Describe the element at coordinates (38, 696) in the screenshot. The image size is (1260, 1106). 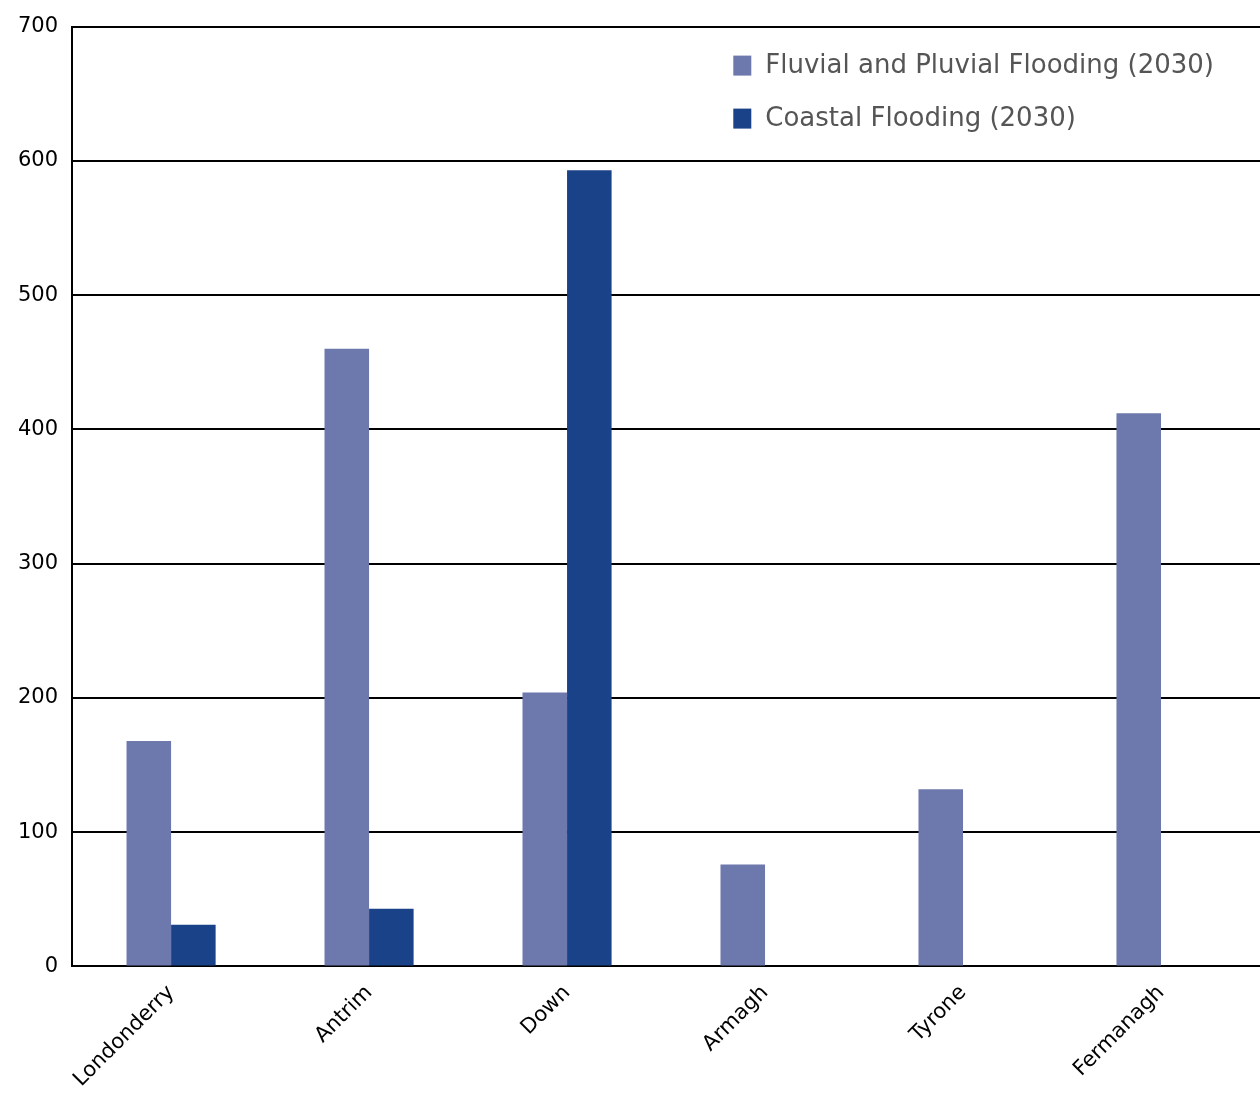
I see `y-tick-label: 200` at that location.